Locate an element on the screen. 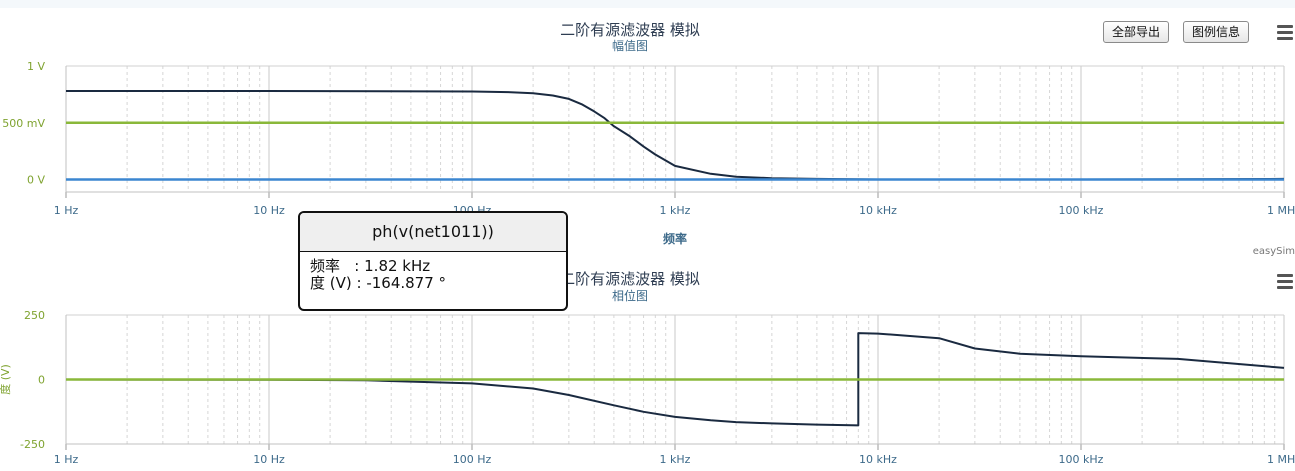  menu-icon is located at coordinates (1284, 33).